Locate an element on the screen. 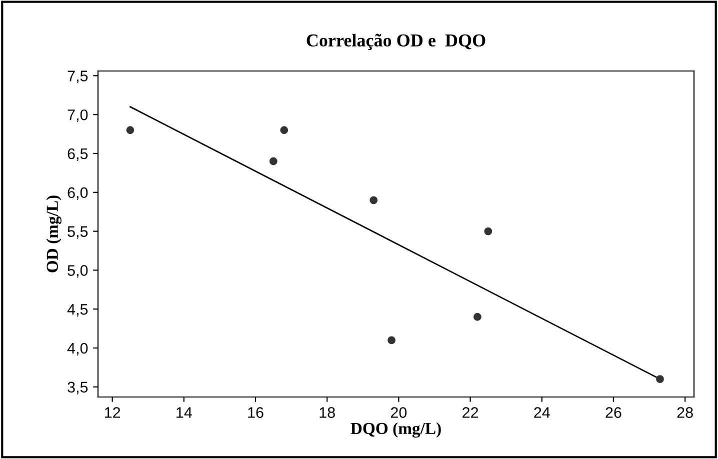 This screenshot has height=459, width=718. x-axis-title: DQO (mg/L) is located at coordinates (395, 430).